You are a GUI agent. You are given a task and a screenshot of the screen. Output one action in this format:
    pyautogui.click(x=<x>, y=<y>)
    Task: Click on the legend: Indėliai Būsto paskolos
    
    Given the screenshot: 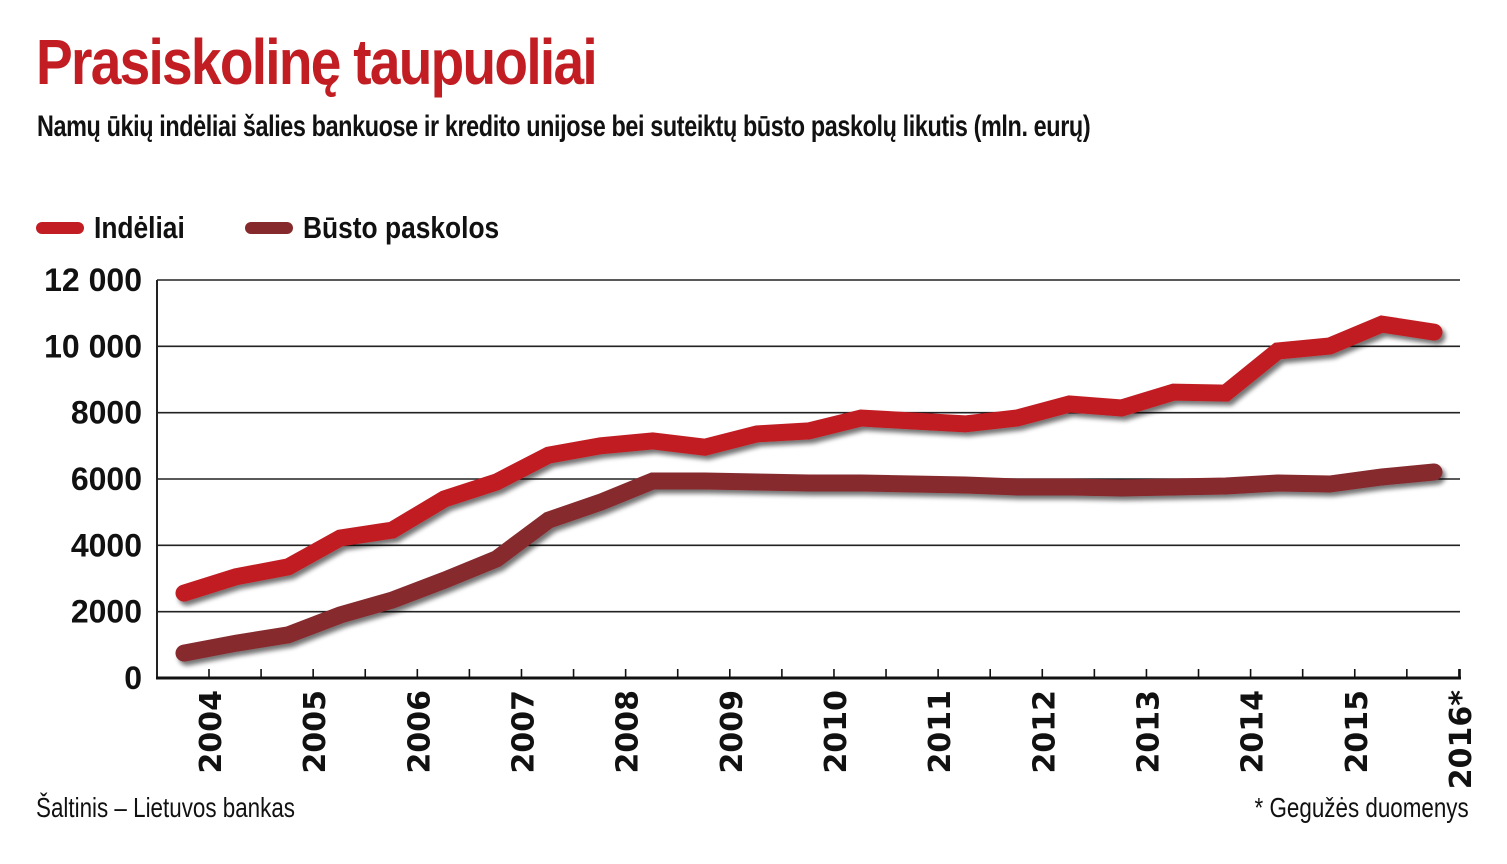 What is the action you would take?
    pyautogui.click(x=307, y=228)
    